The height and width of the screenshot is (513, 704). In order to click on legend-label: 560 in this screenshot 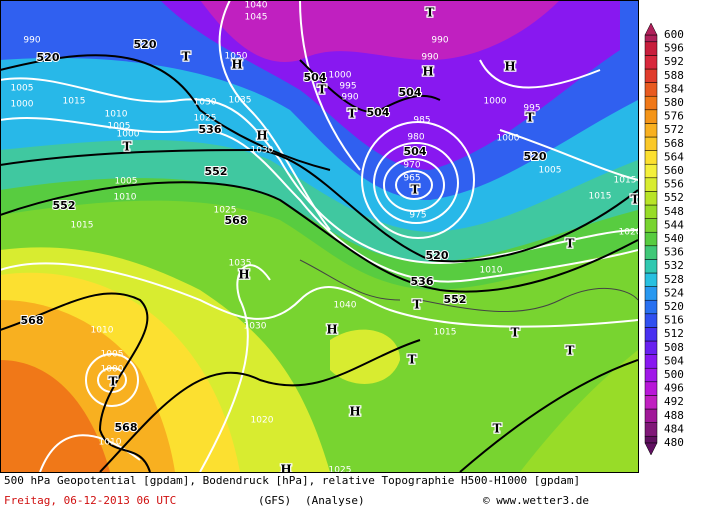, I will do `click(674, 170)`.